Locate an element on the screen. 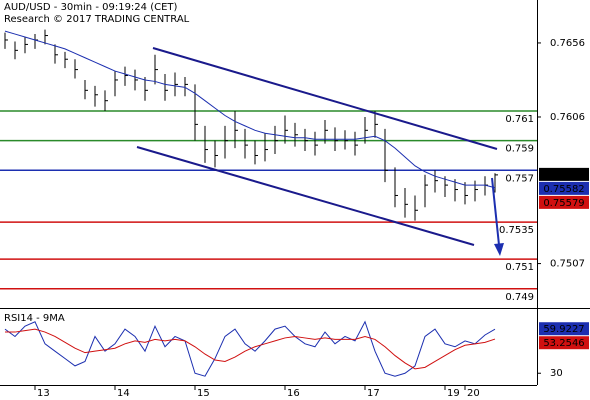  rsi-title: RSI14 - 9MA is located at coordinates (34, 318).